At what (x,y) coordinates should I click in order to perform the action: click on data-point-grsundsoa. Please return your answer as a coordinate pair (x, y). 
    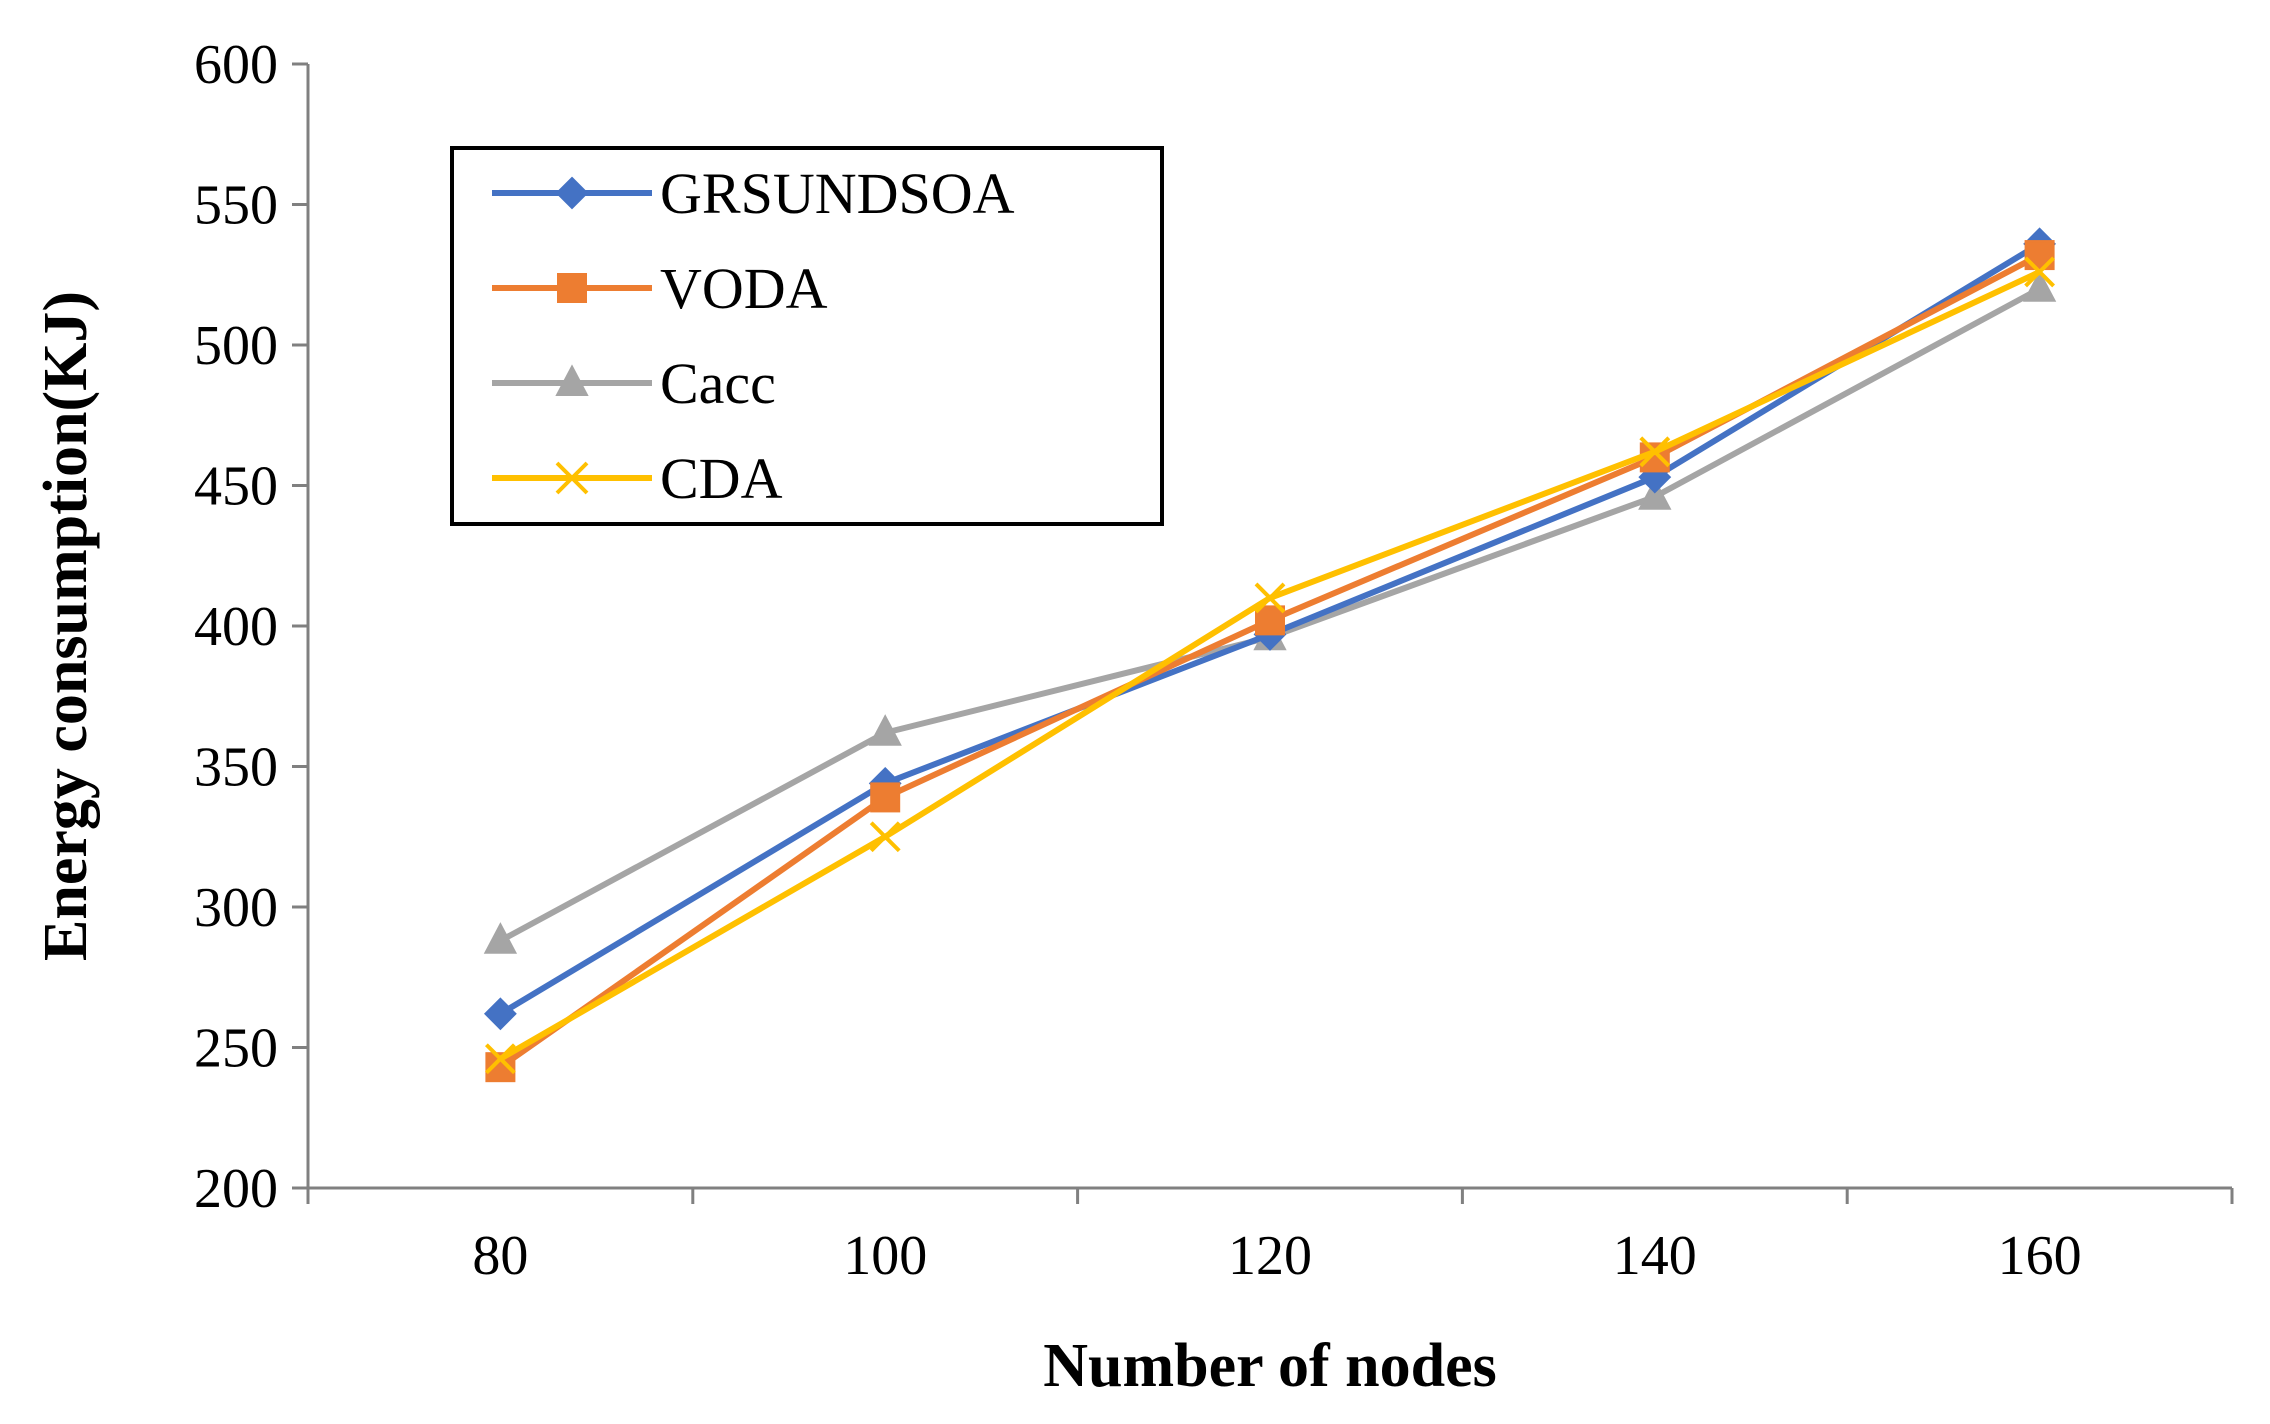
    Looking at the image, I should click on (500, 1014).